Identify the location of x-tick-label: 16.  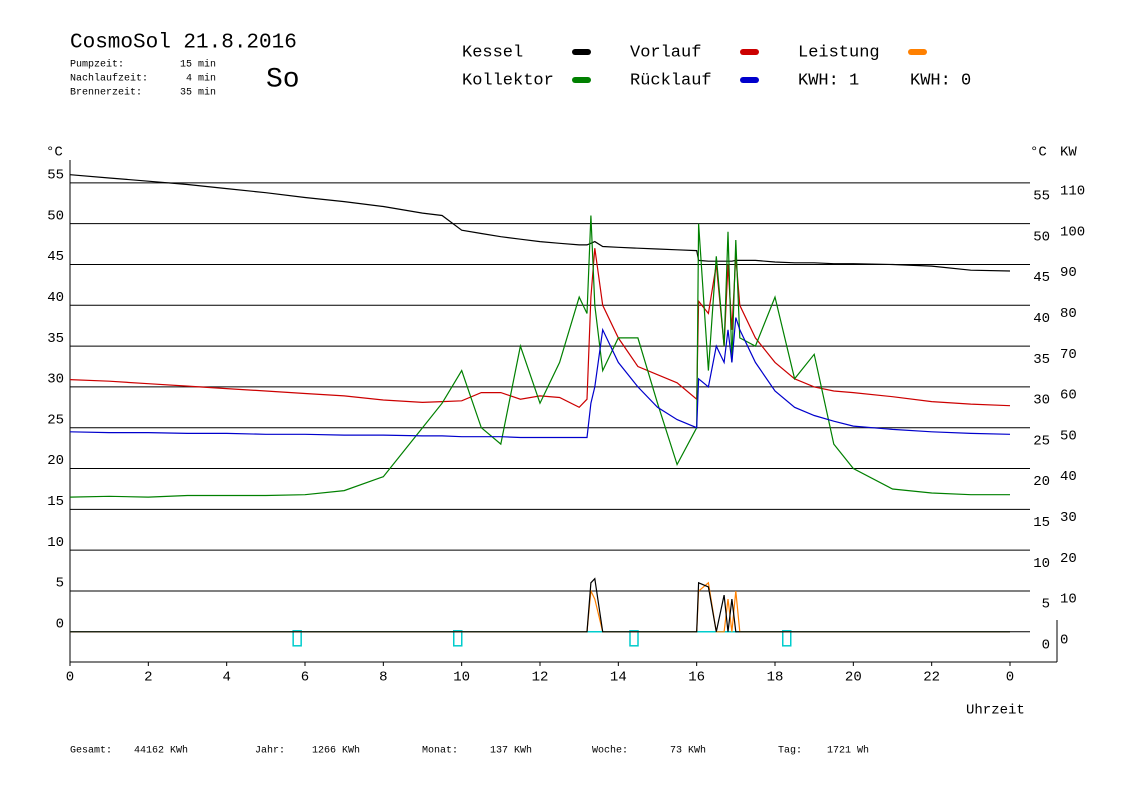
(696, 678).